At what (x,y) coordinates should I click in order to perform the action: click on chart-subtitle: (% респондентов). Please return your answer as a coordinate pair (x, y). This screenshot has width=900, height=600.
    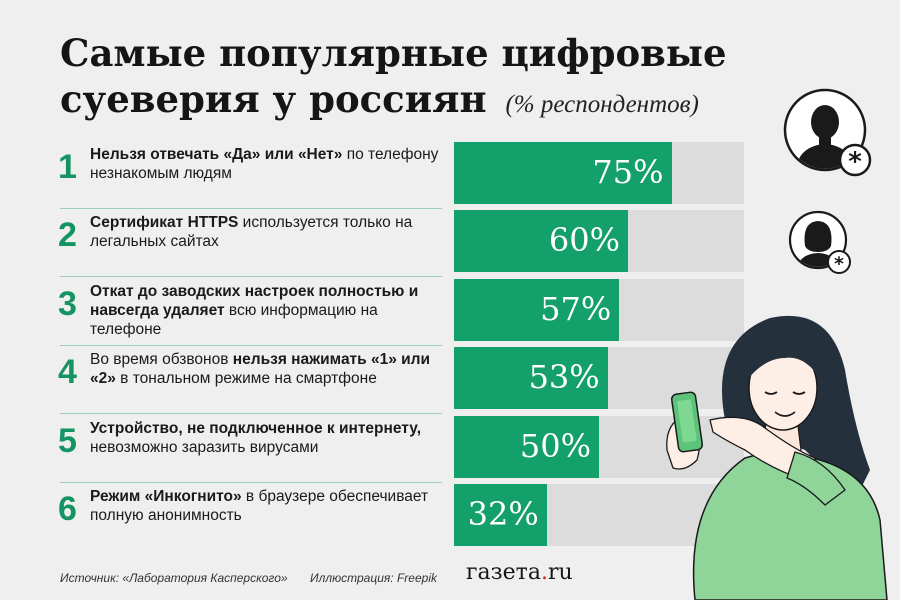
    Looking at the image, I should click on (602, 104).